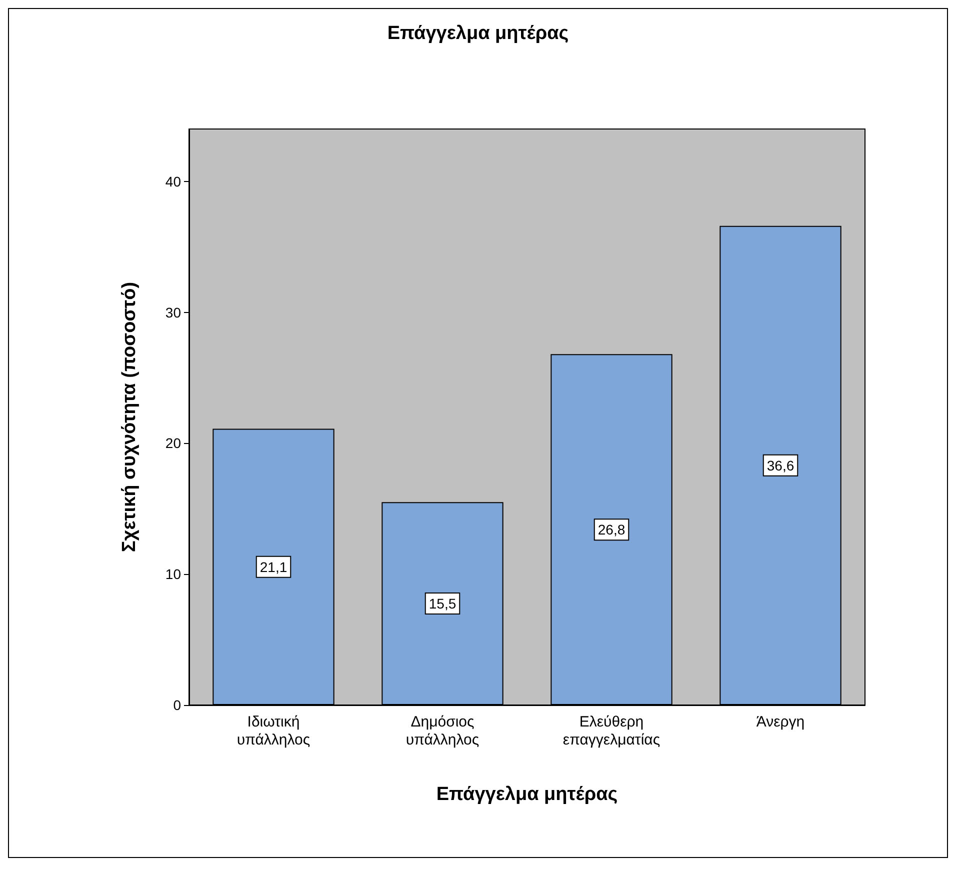  Describe the element at coordinates (611, 731) in the screenshot. I see `x-tick-label: Ελεύθερη επαγγελματίας` at that location.